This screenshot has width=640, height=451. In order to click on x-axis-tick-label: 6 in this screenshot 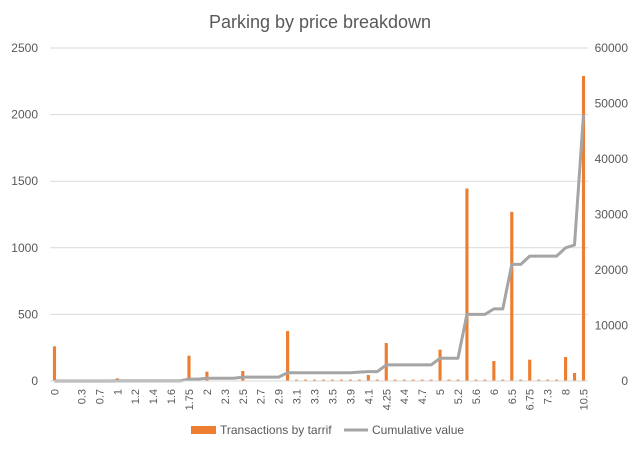, I will do `click(495, 392)`.